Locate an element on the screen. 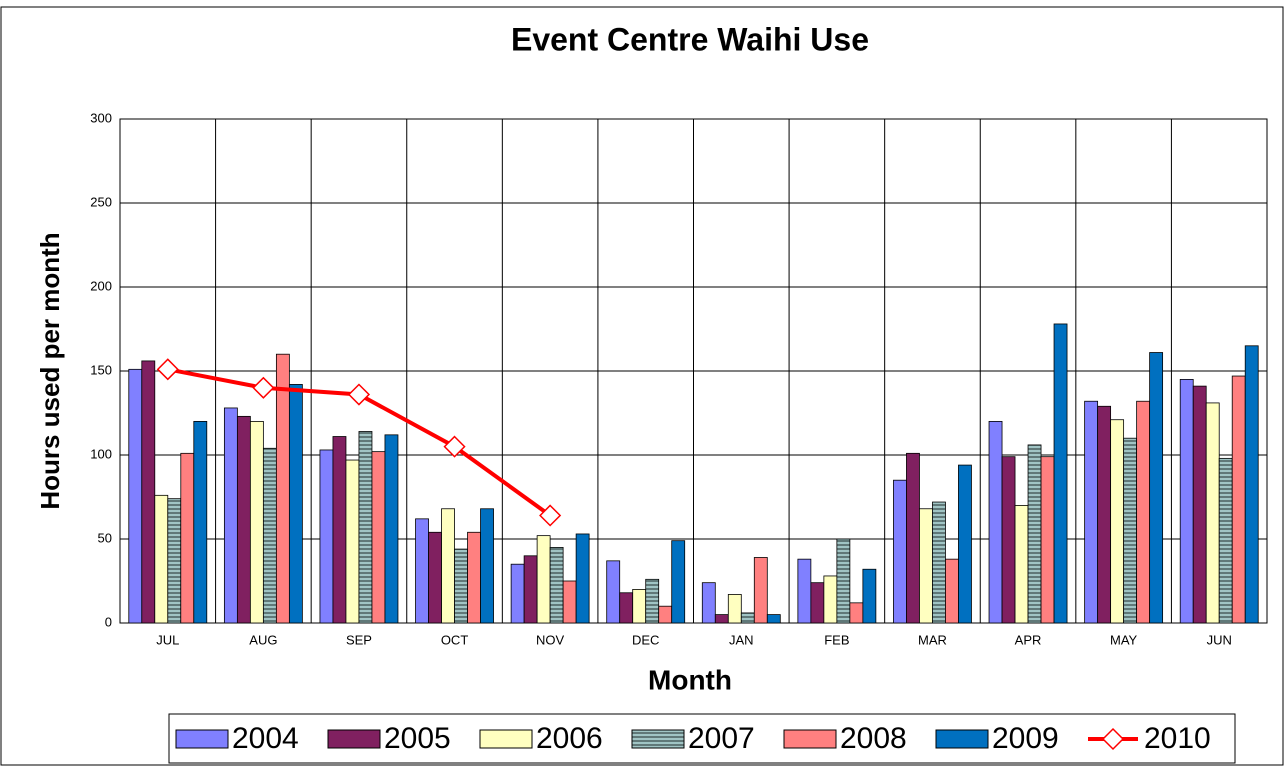 This screenshot has height=767, width=1288. y-tick-label: 50 is located at coordinates (105, 537).